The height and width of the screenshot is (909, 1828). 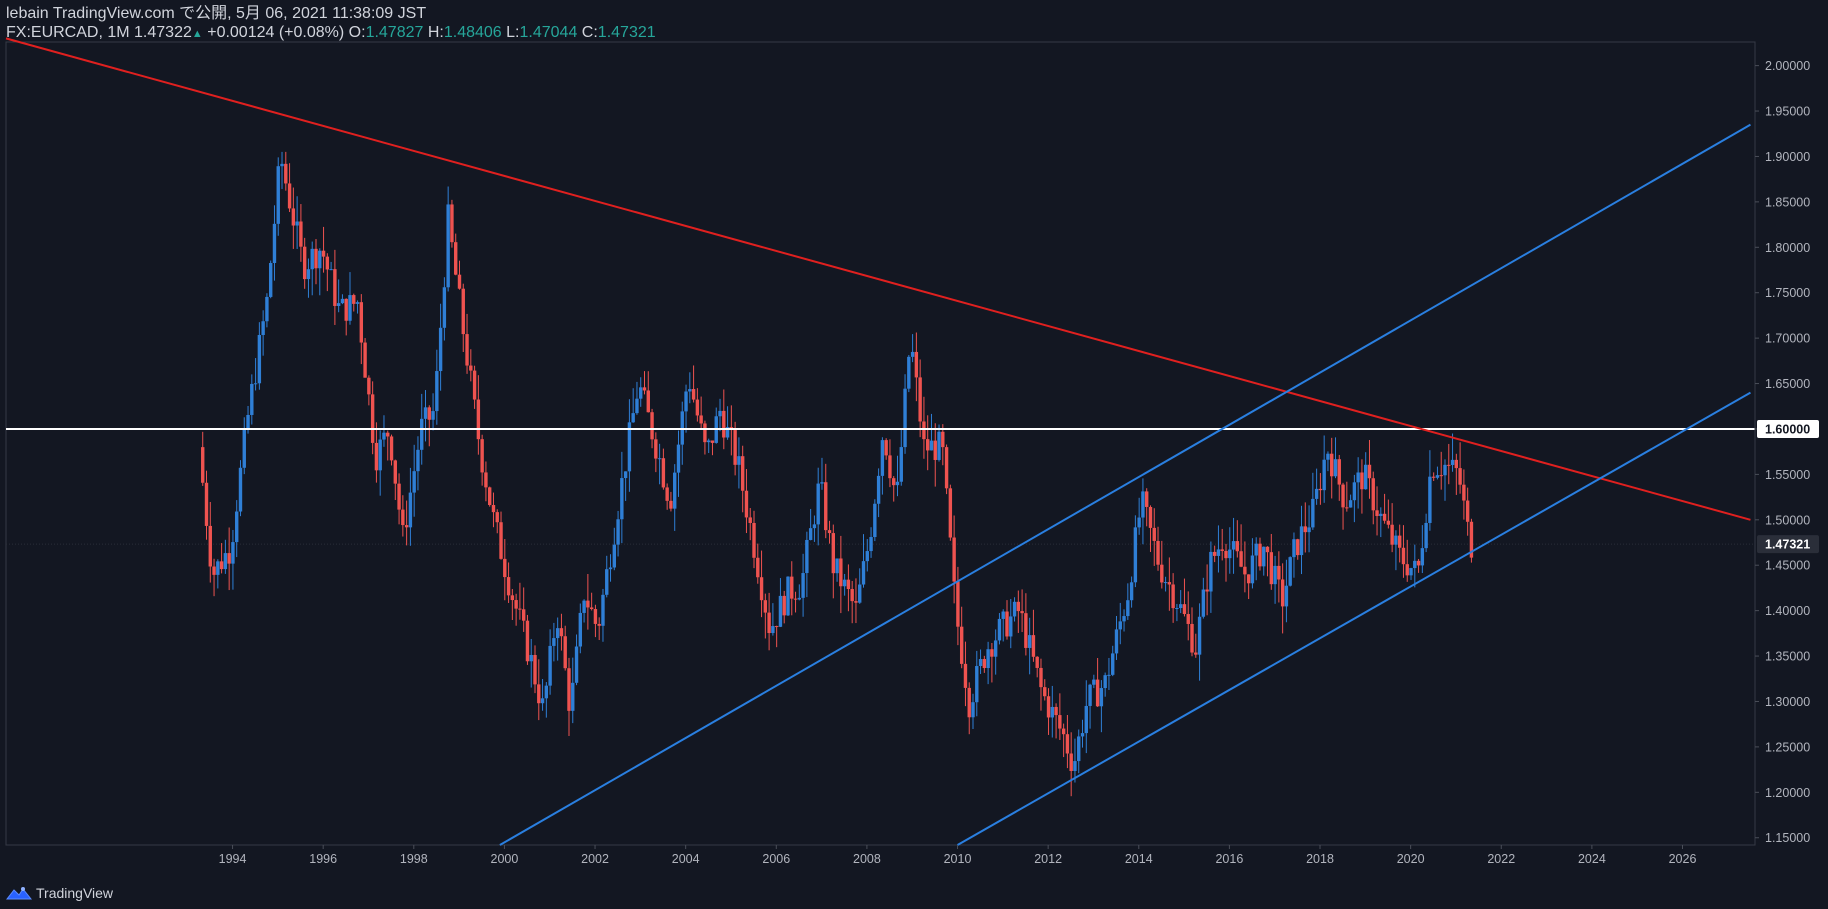 I want to click on y-tick-label: 1.45000, so click(x=1787, y=566).